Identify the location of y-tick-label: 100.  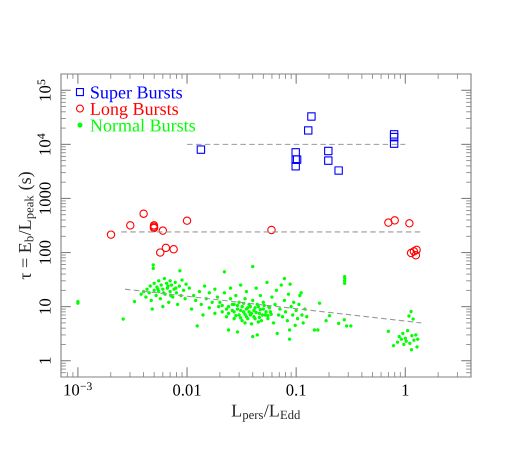
(45, 252).